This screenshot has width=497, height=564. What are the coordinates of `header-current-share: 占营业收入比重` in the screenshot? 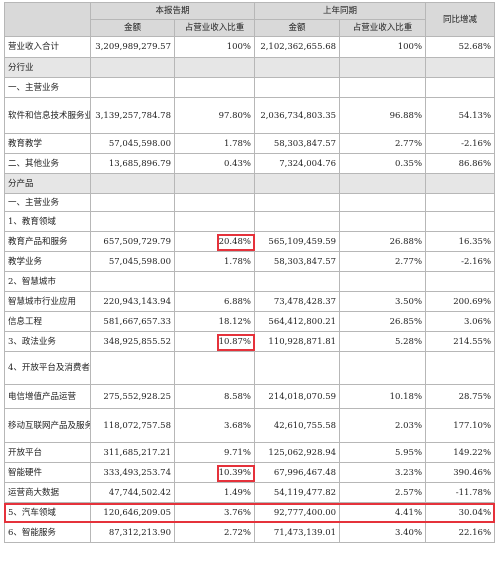 It's located at (214, 28).